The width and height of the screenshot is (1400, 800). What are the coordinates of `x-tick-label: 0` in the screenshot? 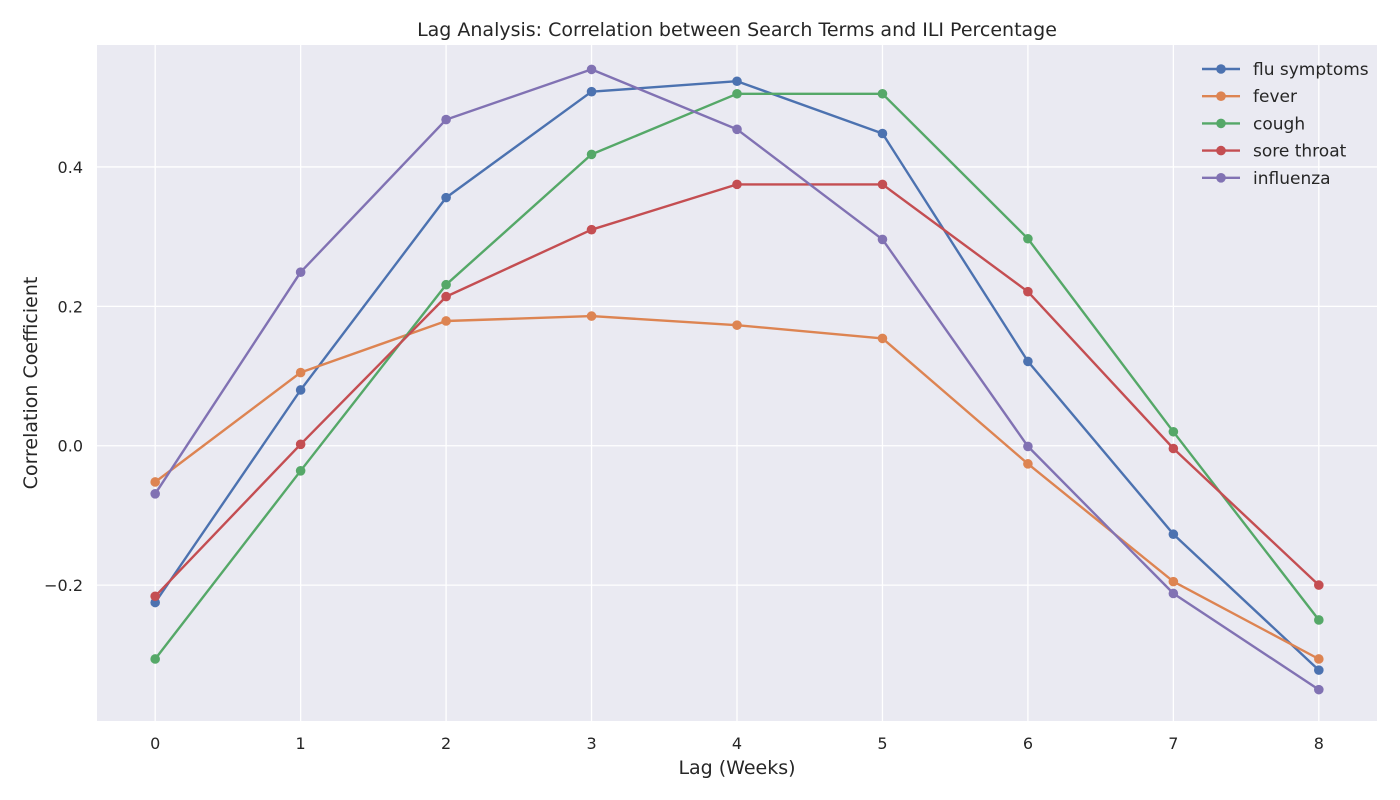 It's located at (155, 743).